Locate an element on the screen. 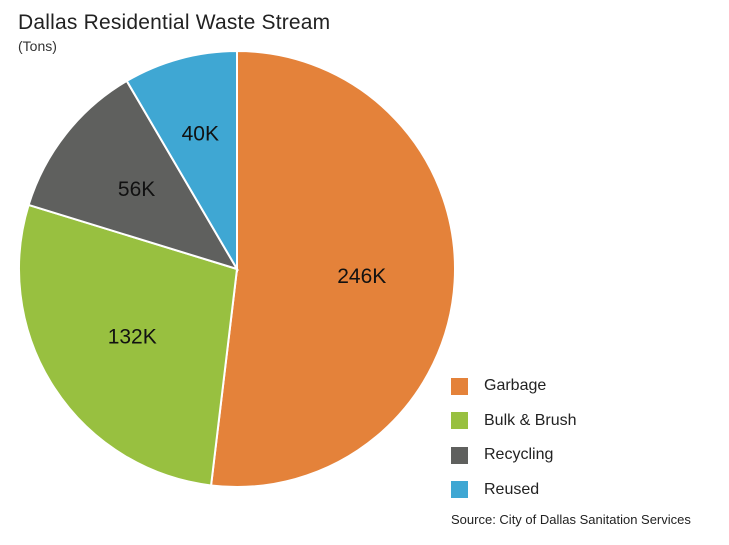  pie-label-reused: 40K is located at coordinates (200, 133).